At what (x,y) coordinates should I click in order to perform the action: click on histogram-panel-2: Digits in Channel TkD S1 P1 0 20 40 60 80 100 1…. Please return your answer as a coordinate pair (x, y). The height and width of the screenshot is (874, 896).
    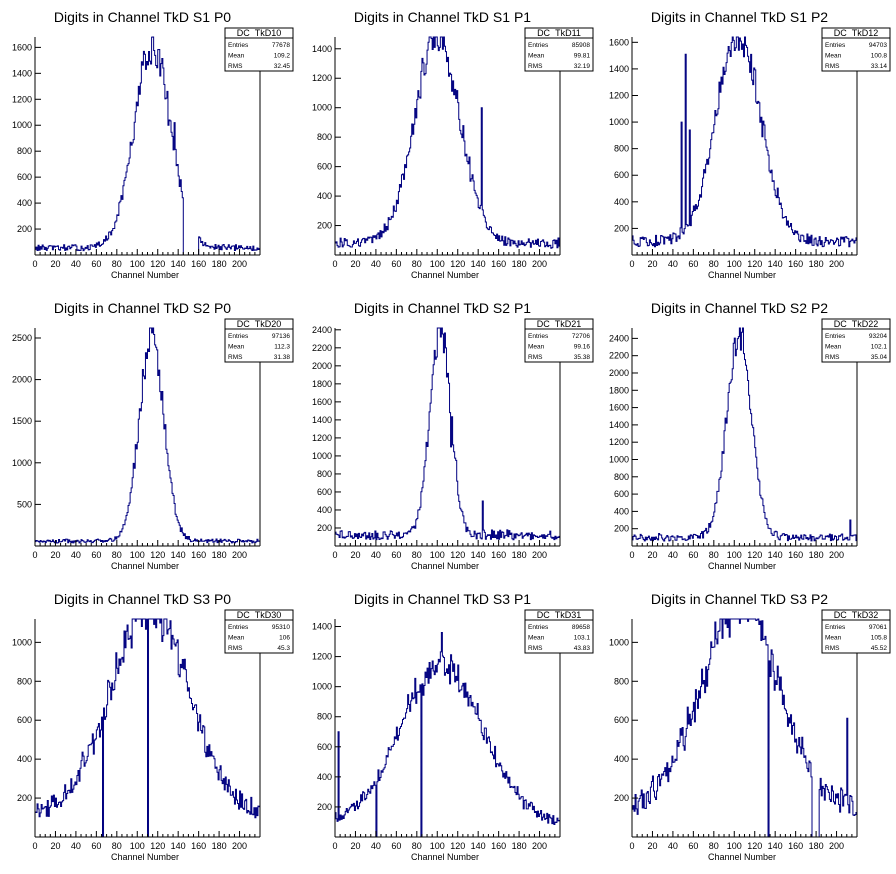
    Looking at the image, I should click on (453, 144).